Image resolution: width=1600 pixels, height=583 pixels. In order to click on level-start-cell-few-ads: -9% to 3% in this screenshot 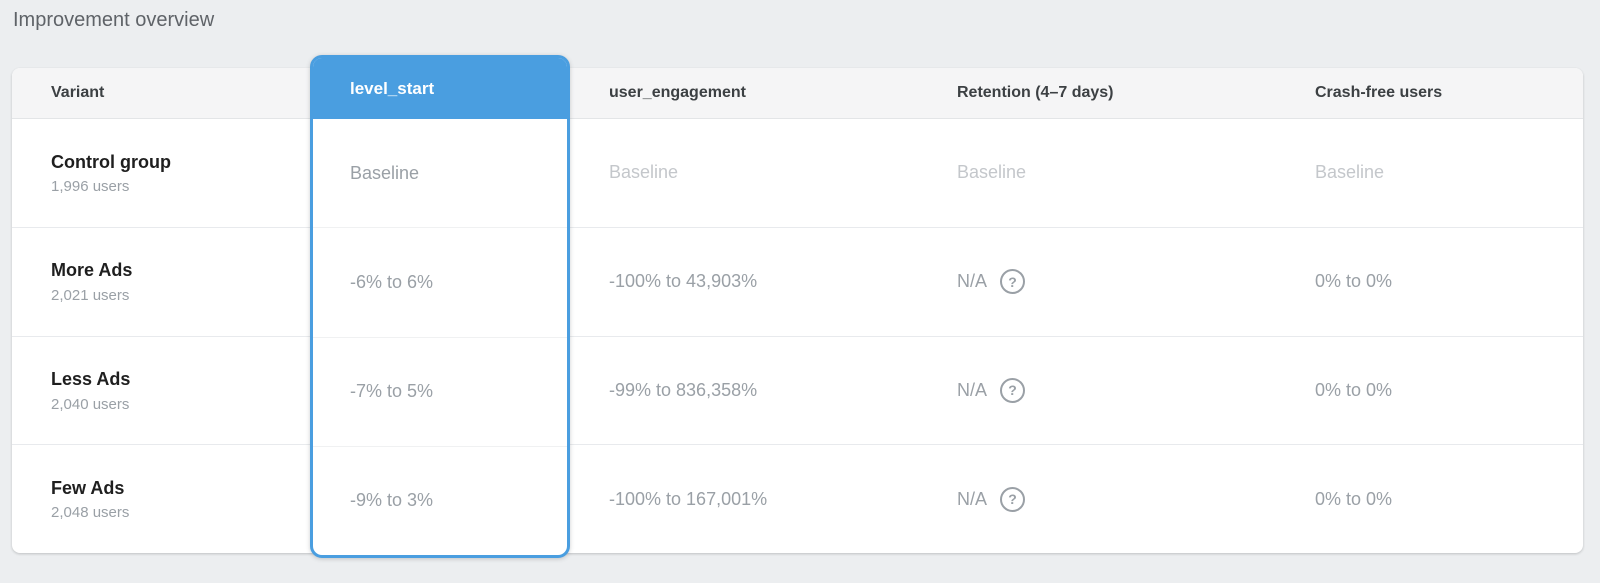, I will do `click(440, 500)`.